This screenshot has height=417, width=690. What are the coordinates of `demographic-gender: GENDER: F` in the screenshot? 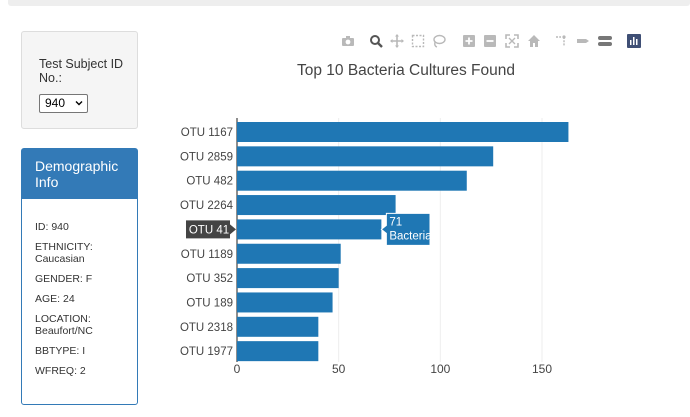 It's located at (64, 279).